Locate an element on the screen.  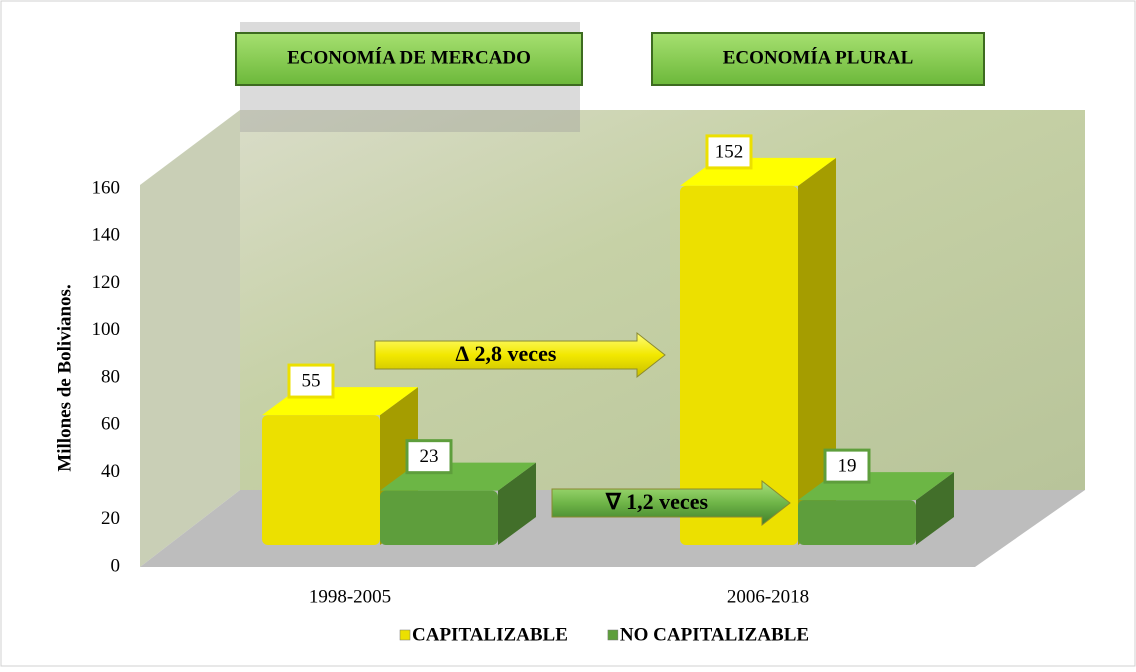
x-tick-label: 1998-2005 is located at coordinates (350, 596).